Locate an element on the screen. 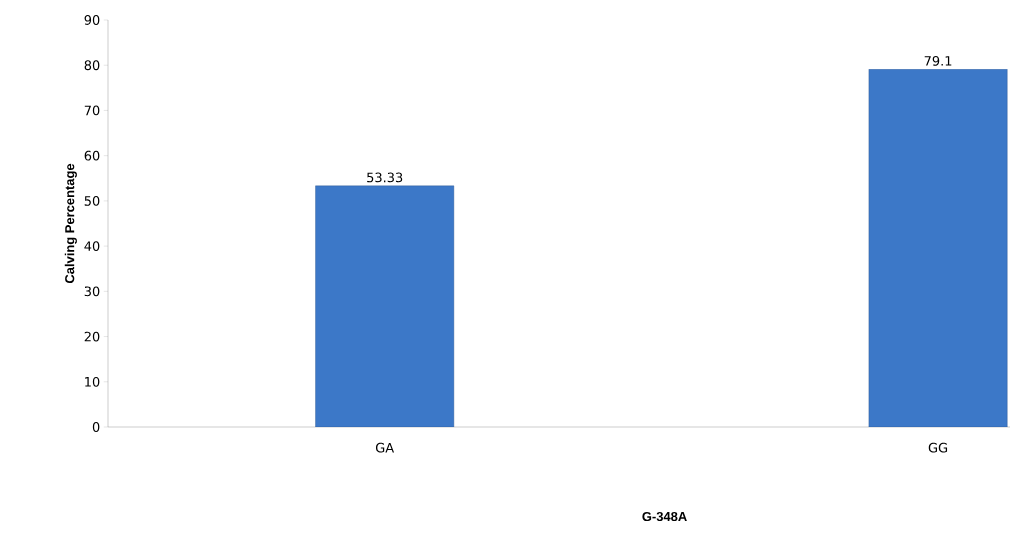 The image size is (1012, 536). data-label: 79.1 is located at coordinates (938, 60).